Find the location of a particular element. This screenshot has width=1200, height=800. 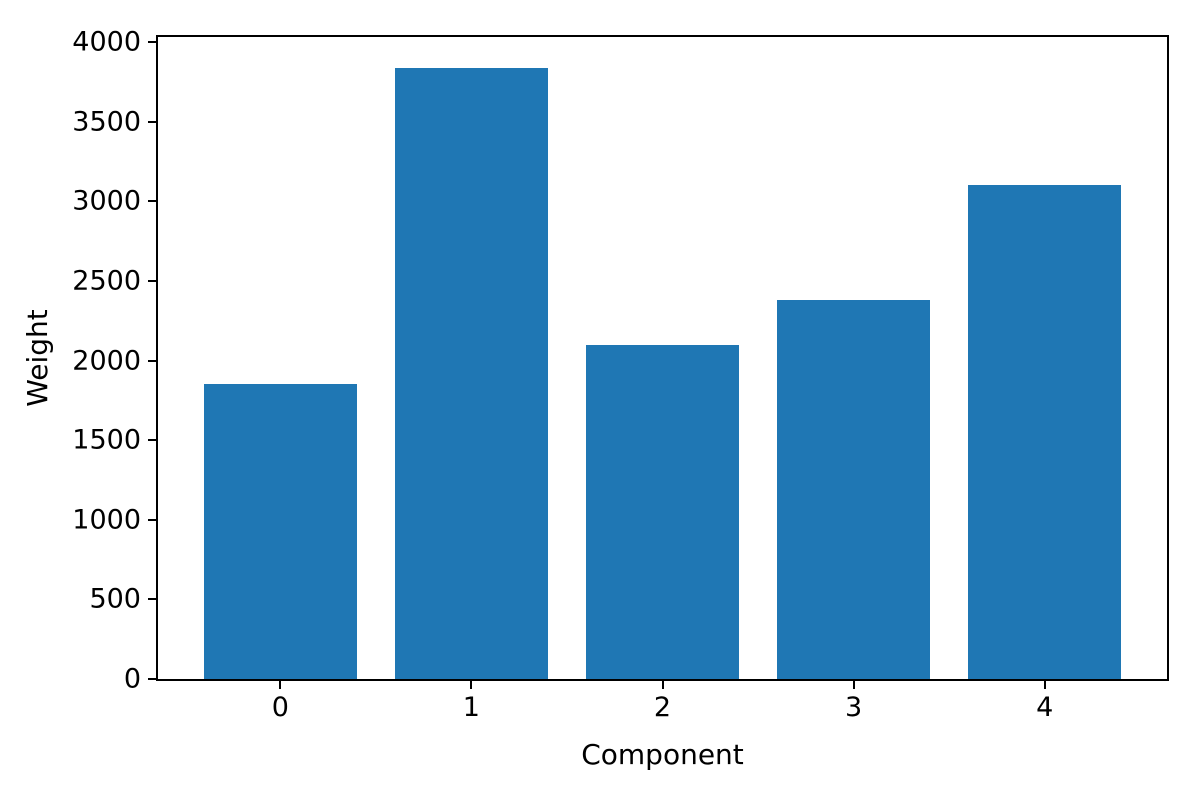

y-tick-label: 3500 is located at coordinates (106, 122).